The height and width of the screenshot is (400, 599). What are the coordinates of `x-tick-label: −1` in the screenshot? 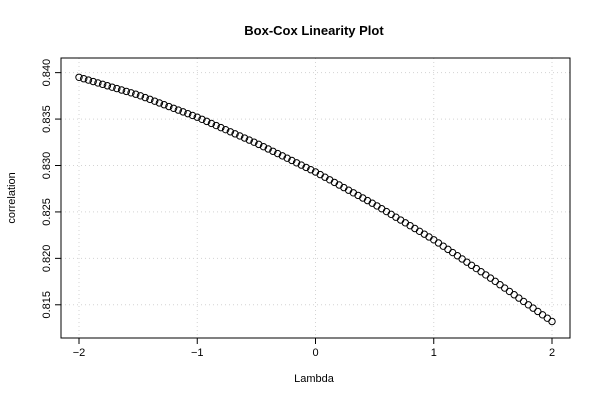 It's located at (197, 353).